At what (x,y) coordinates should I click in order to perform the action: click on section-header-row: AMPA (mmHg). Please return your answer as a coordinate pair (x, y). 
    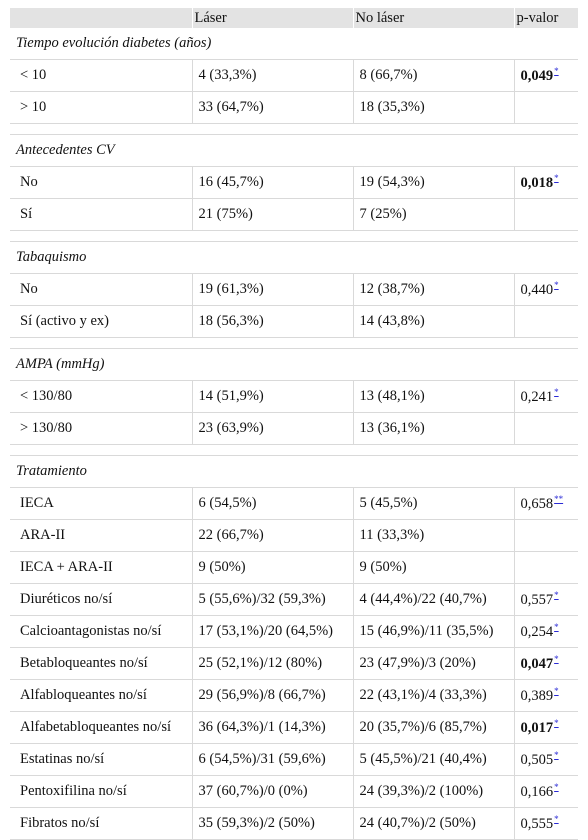
    Looking at the image, I should click on (294, 364).